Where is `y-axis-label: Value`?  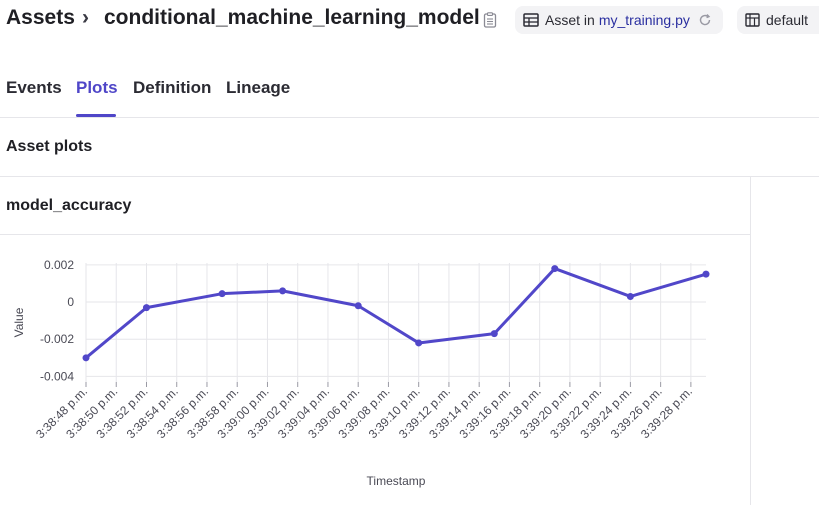
y-axis-label: Value is located at coordinates (19, 322).